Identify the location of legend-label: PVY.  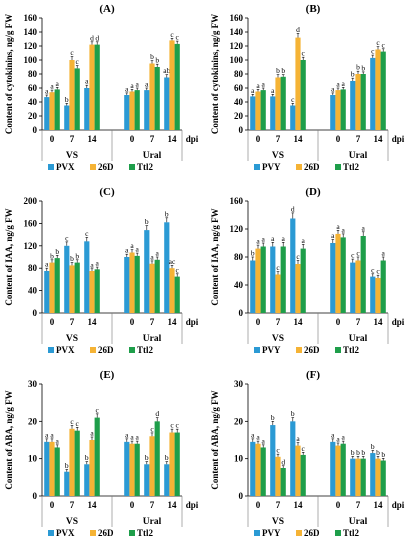
(271, 350).